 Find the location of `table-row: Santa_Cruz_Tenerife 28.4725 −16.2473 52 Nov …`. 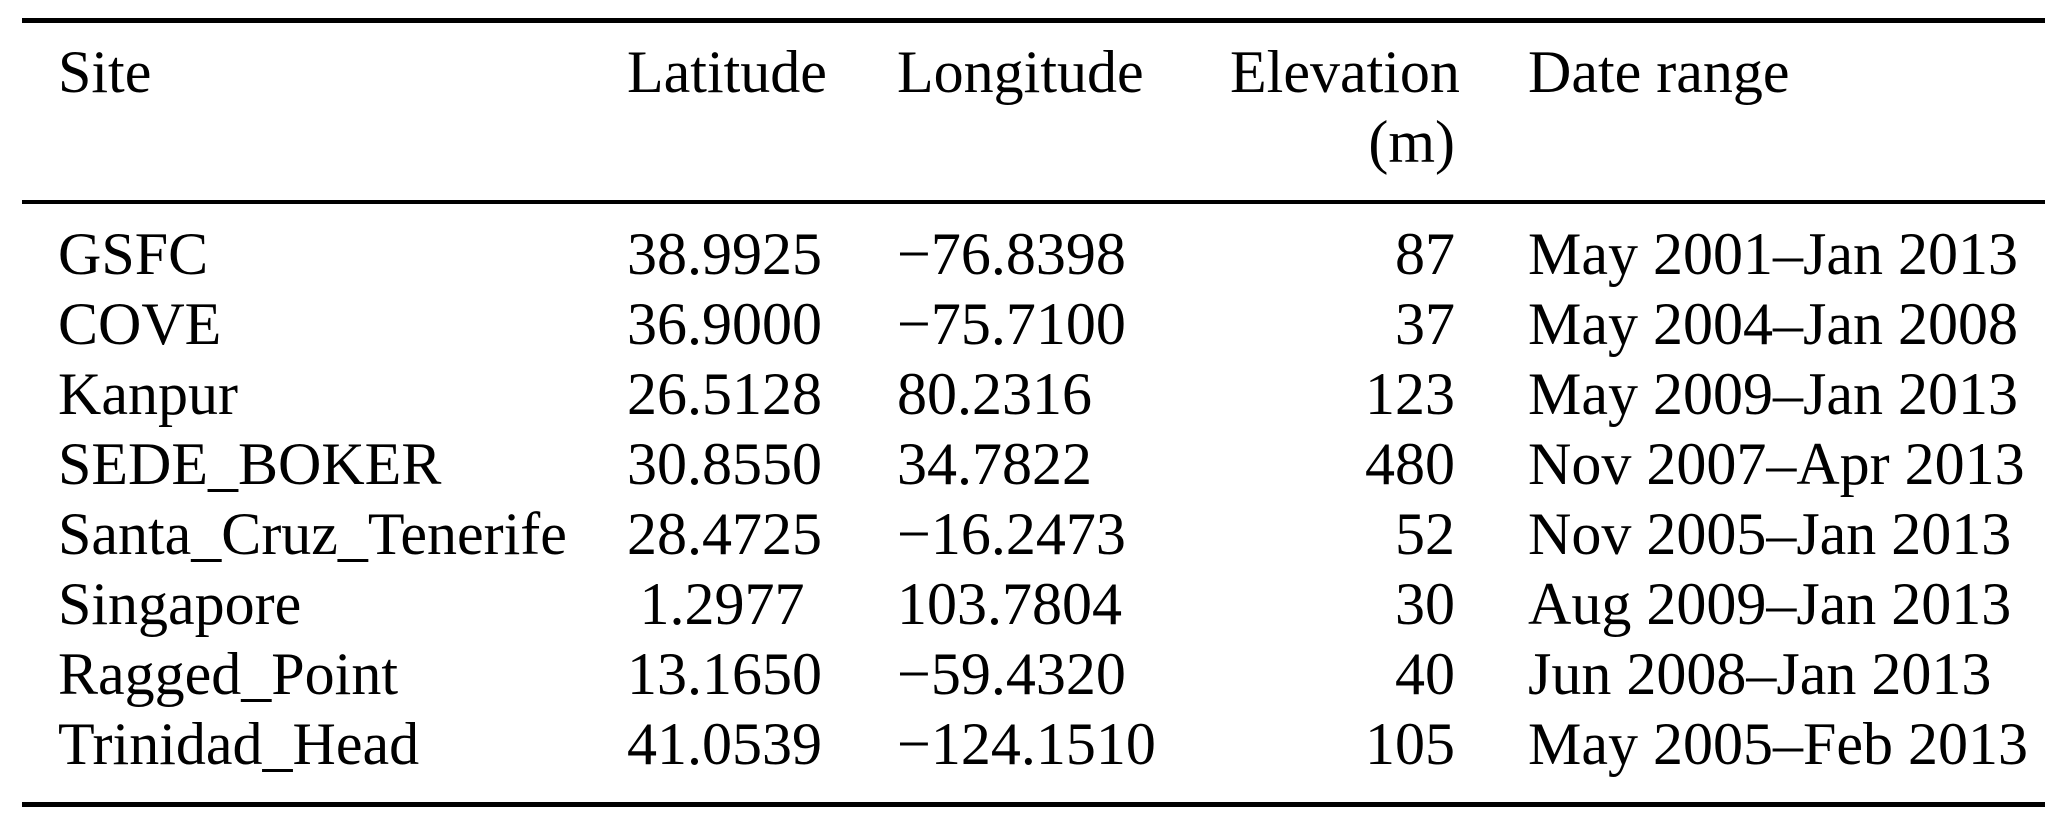

table-row: Santa_Cruz_Tenerife 28.4725 −16.2473 52 Nov … is located at coordinates (1036, 534).